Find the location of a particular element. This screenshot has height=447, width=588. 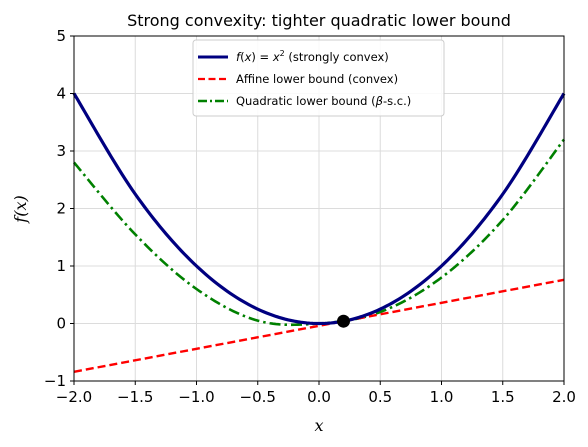

legend-box is located at coordinates (318, 78).